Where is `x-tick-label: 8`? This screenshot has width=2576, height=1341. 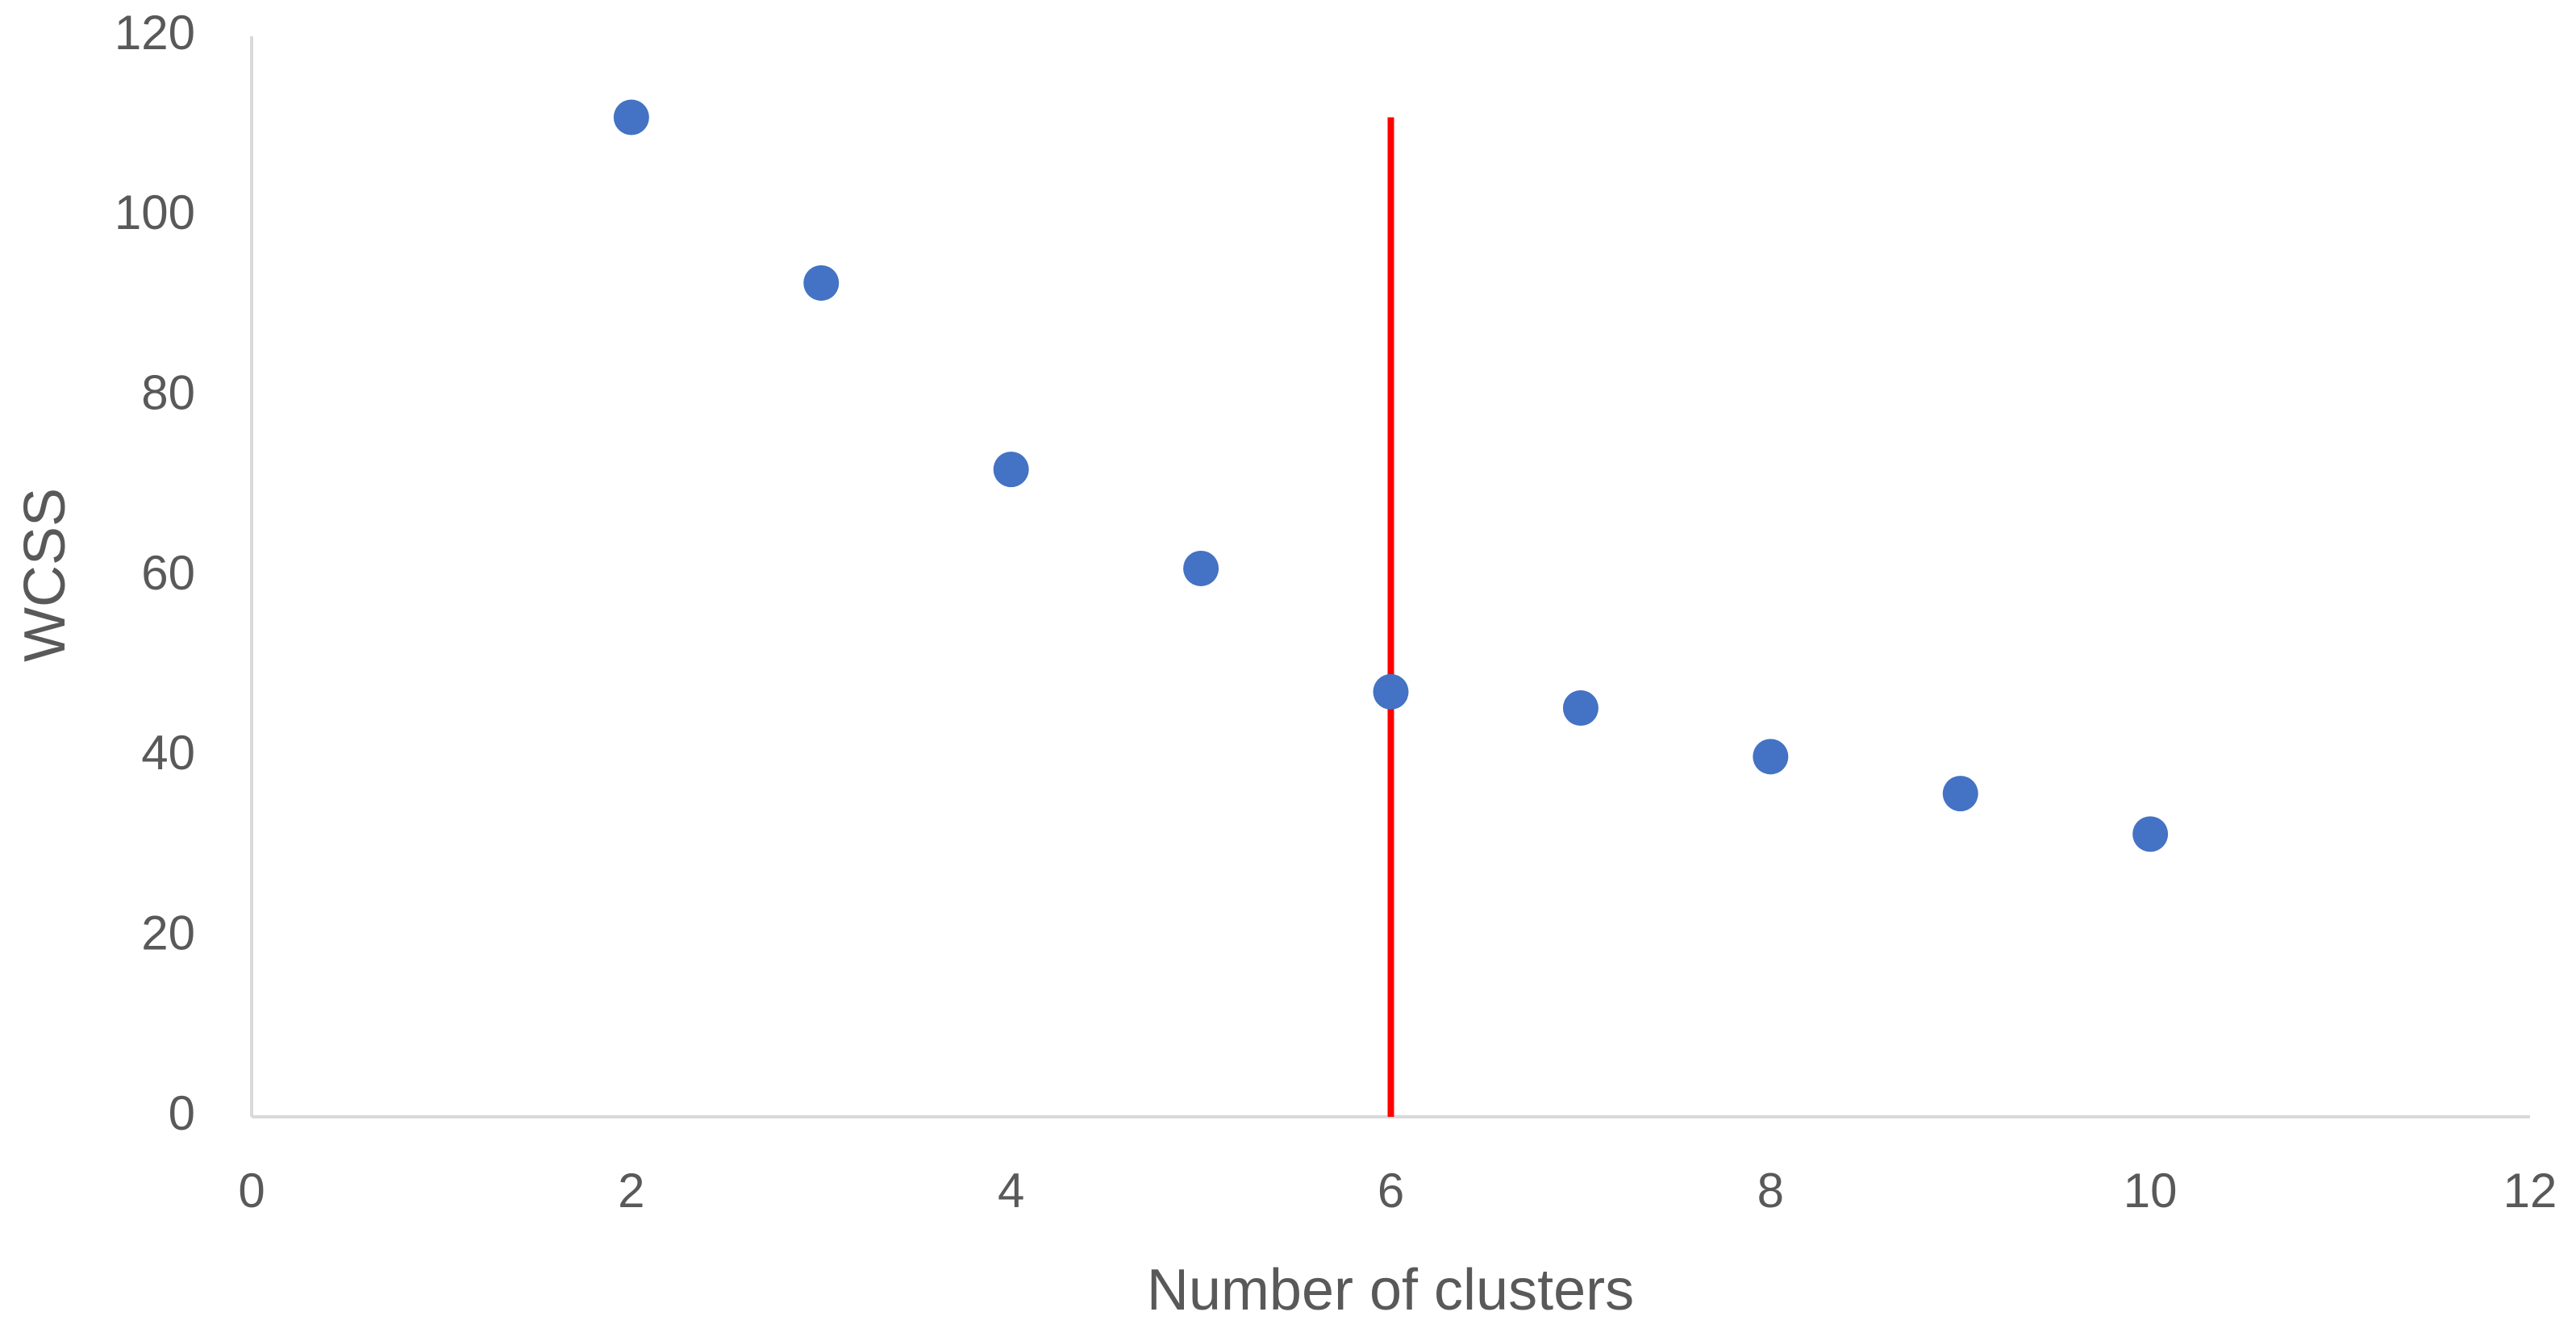
x-tick-label: 8 is located at coordinates (1770, 1191).